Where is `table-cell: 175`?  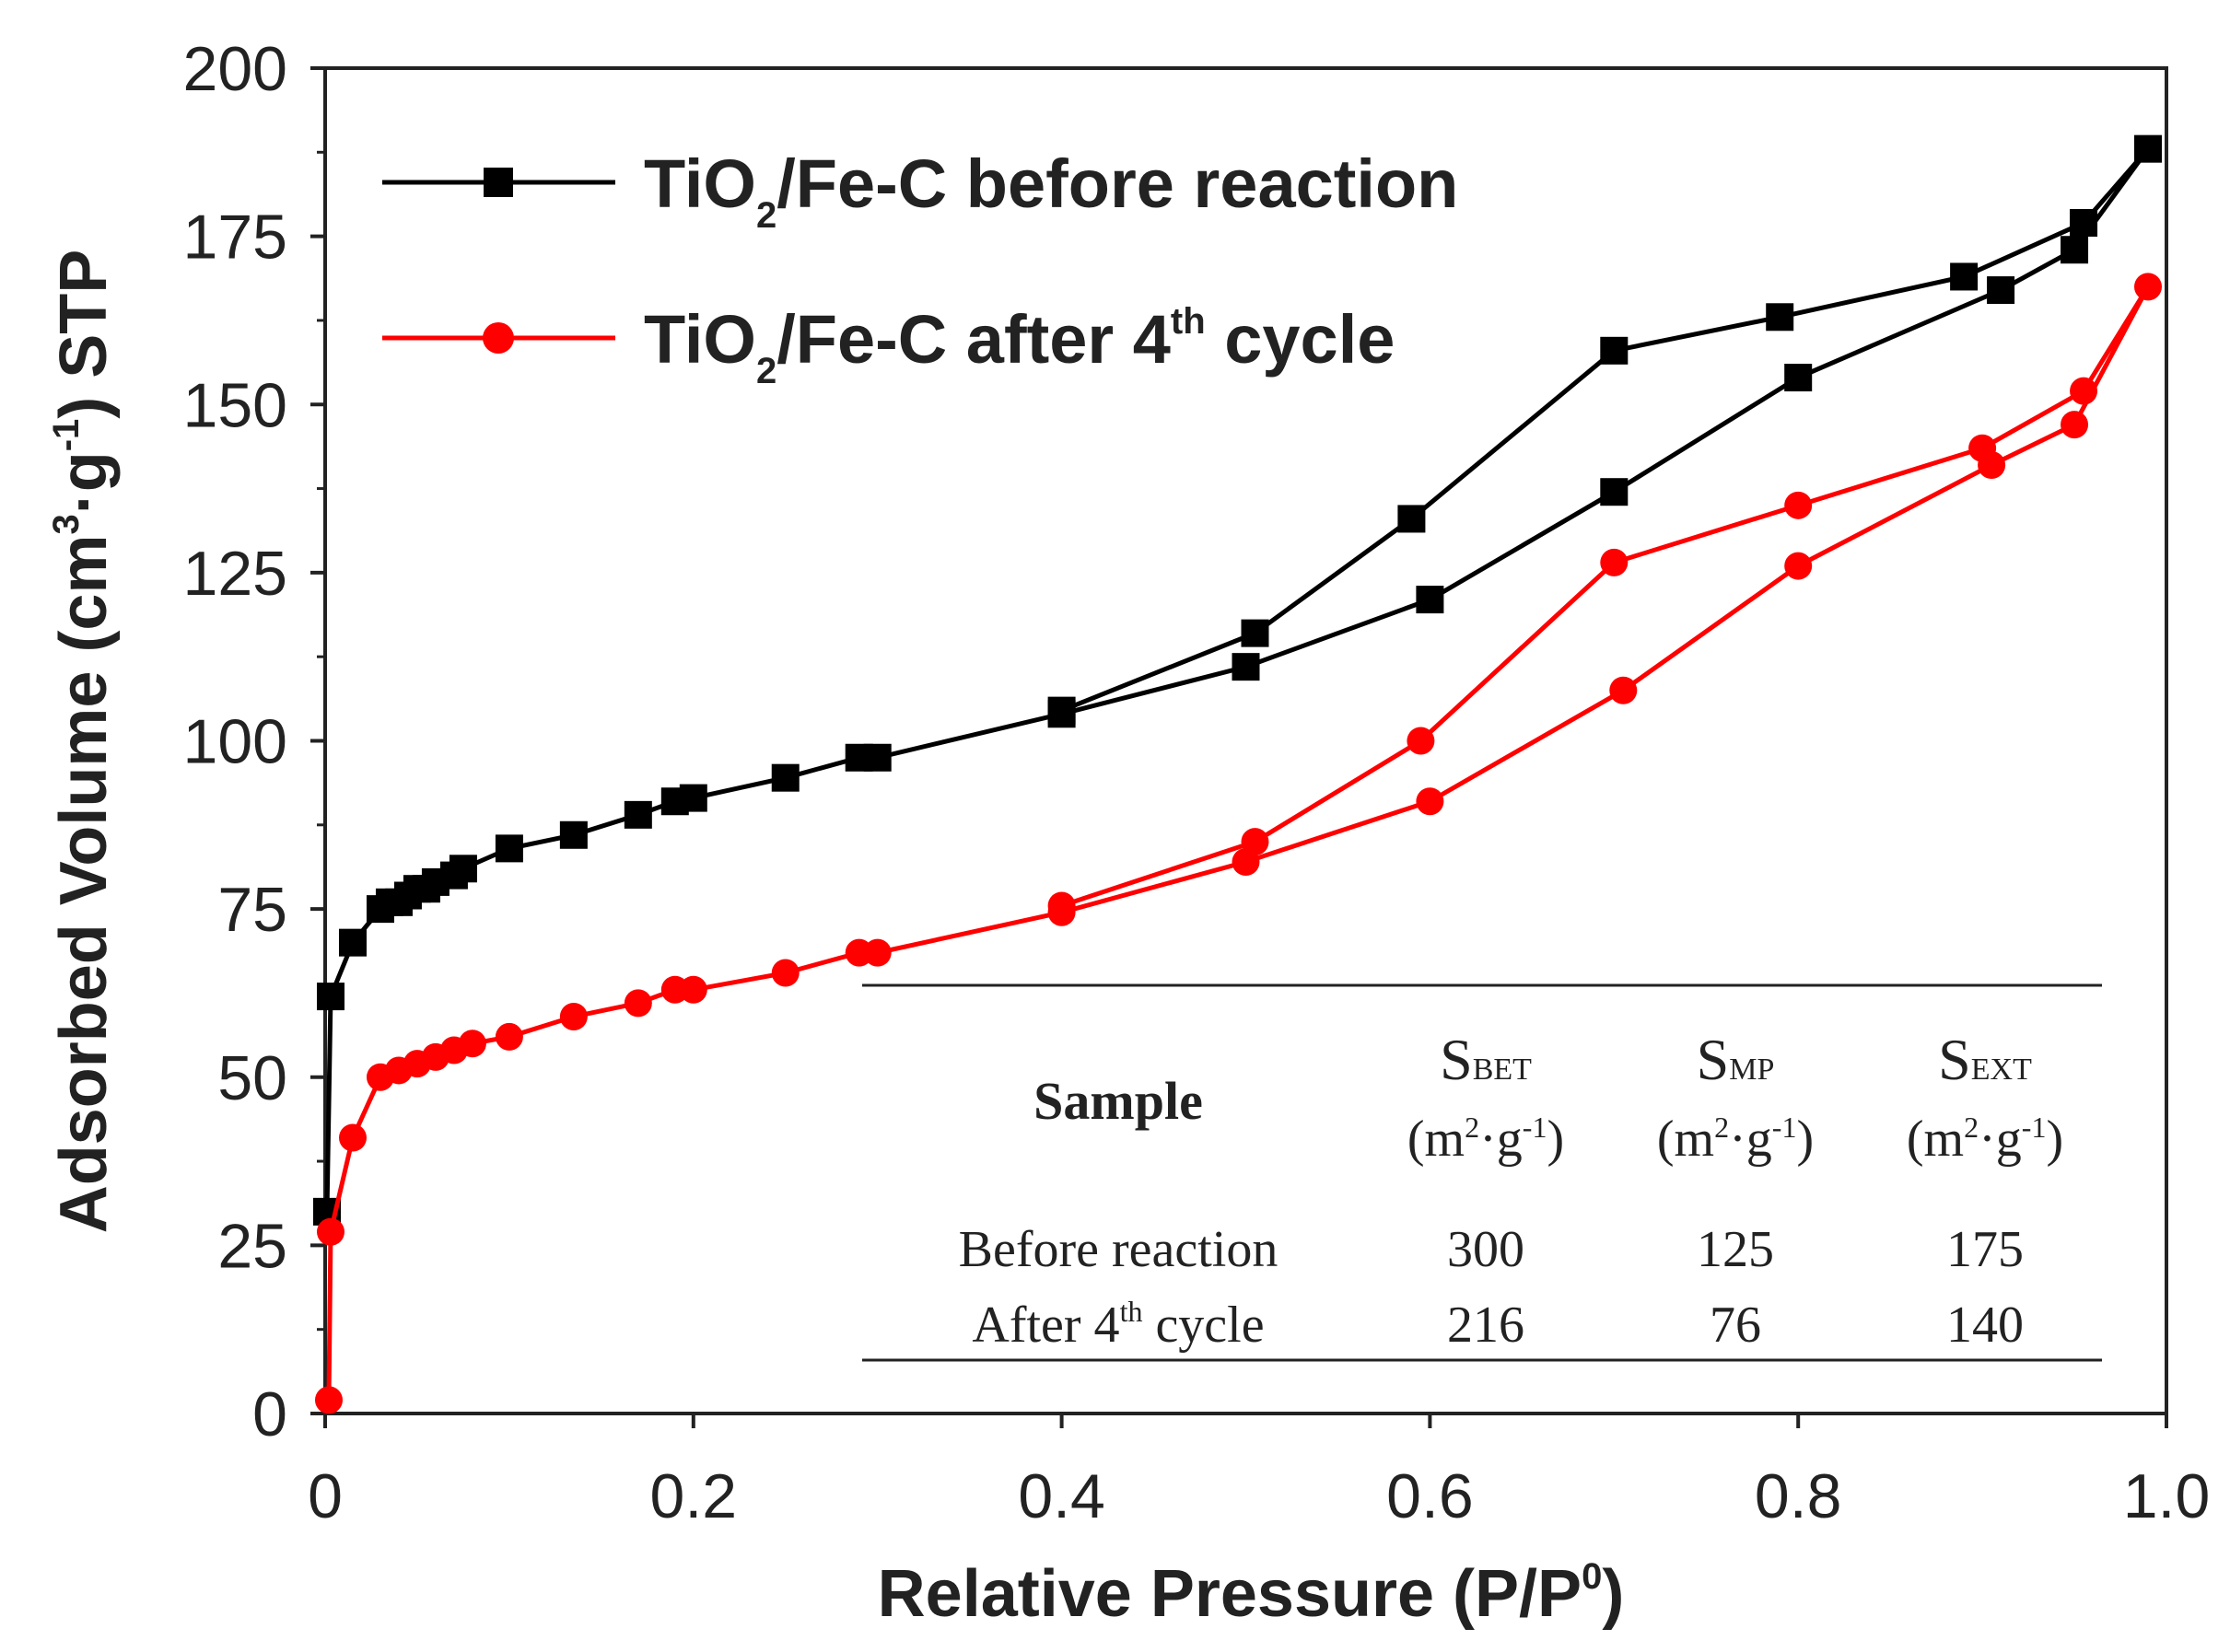 table-cell: 175 is located at coordinates (1985, 1249).